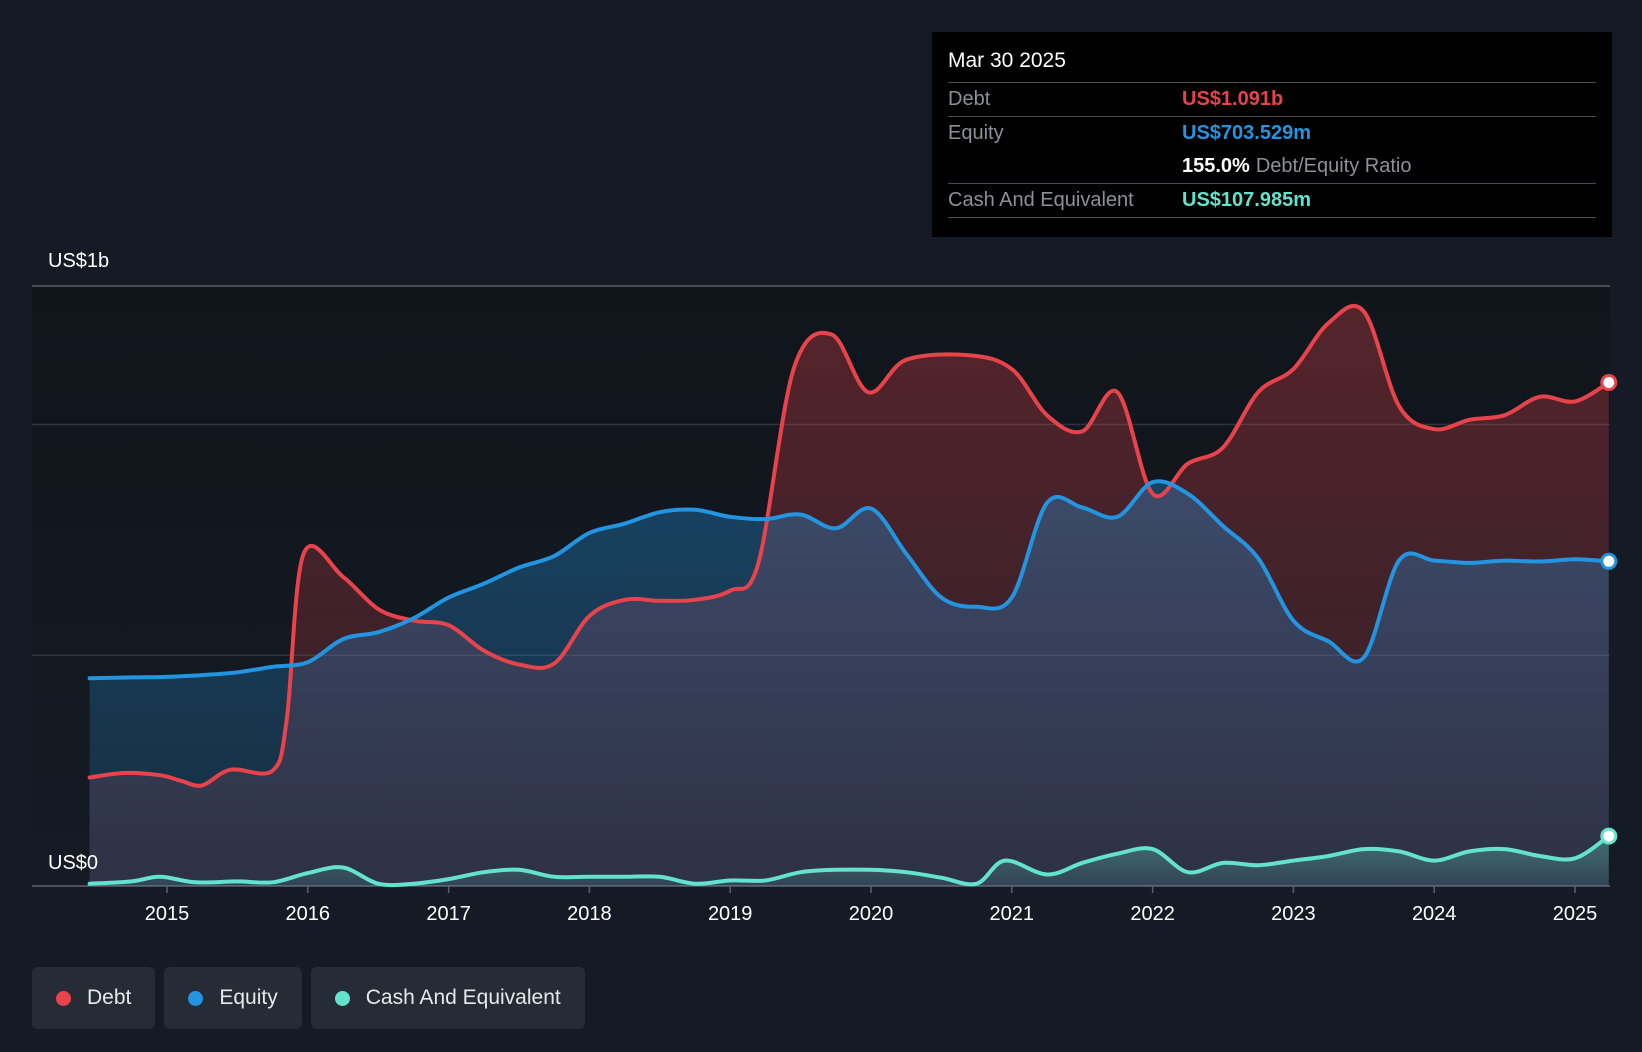  I want to click on tooltip-cash-label: Cash And Equivalent, so click(1041, 200).